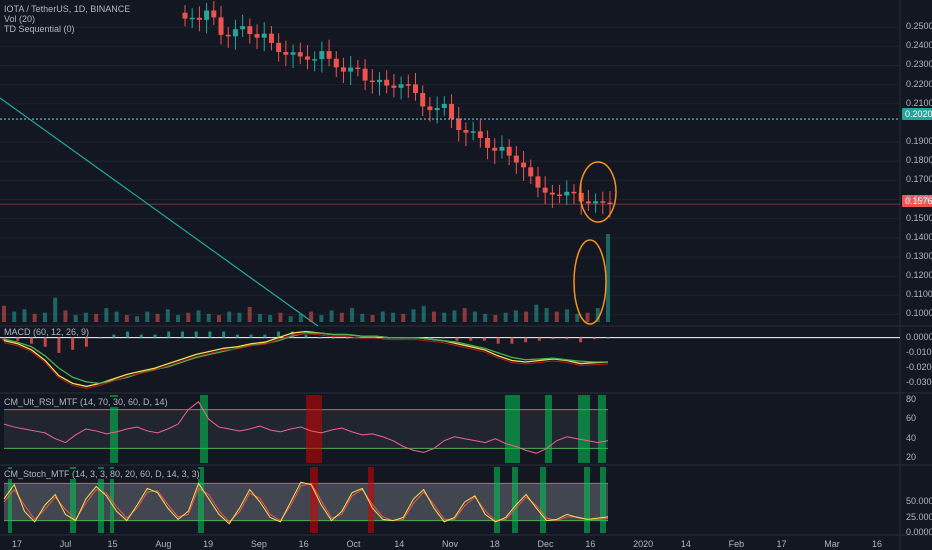 The height and width of the screenshot is (550, 932). I want to click on time-tick-label: 14, so click(685, 544).